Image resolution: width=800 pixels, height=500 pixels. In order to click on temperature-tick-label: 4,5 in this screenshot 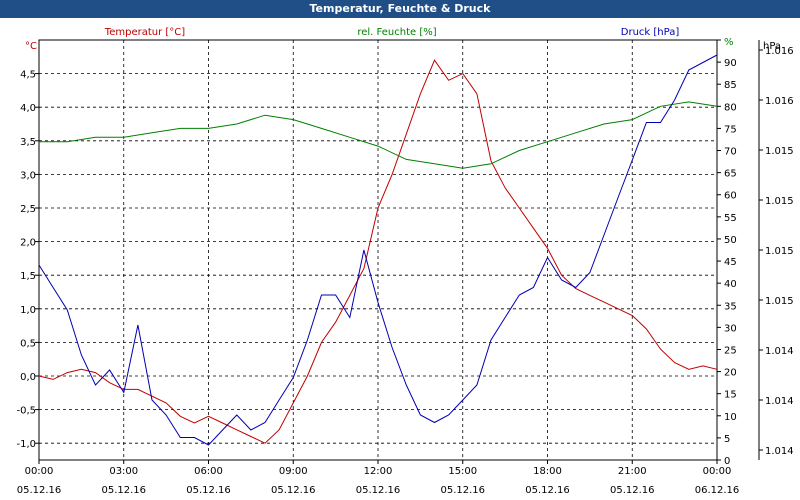, I will do `click(28, 75)`.